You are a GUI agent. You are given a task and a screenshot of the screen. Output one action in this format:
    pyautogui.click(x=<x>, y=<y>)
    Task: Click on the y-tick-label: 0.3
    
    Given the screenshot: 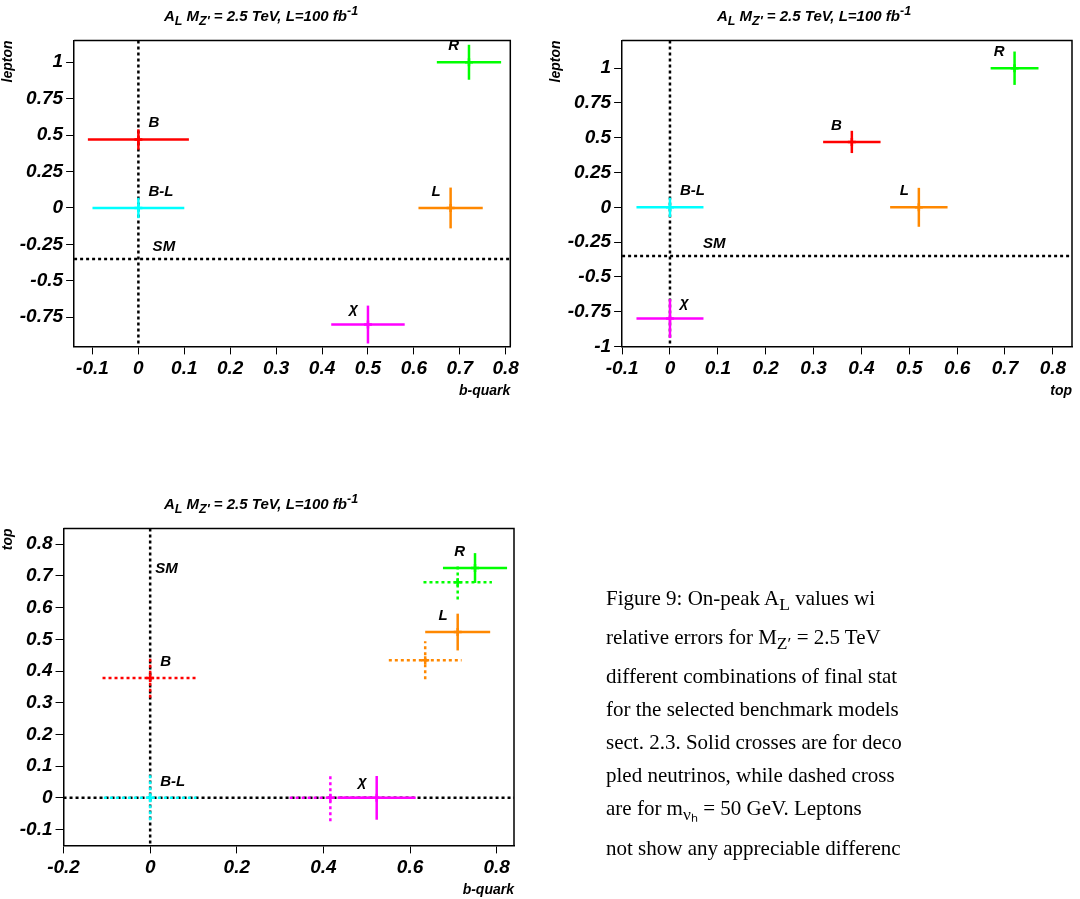 What is the action you would take?
    pyautogui.click(x=39, y=701)
    